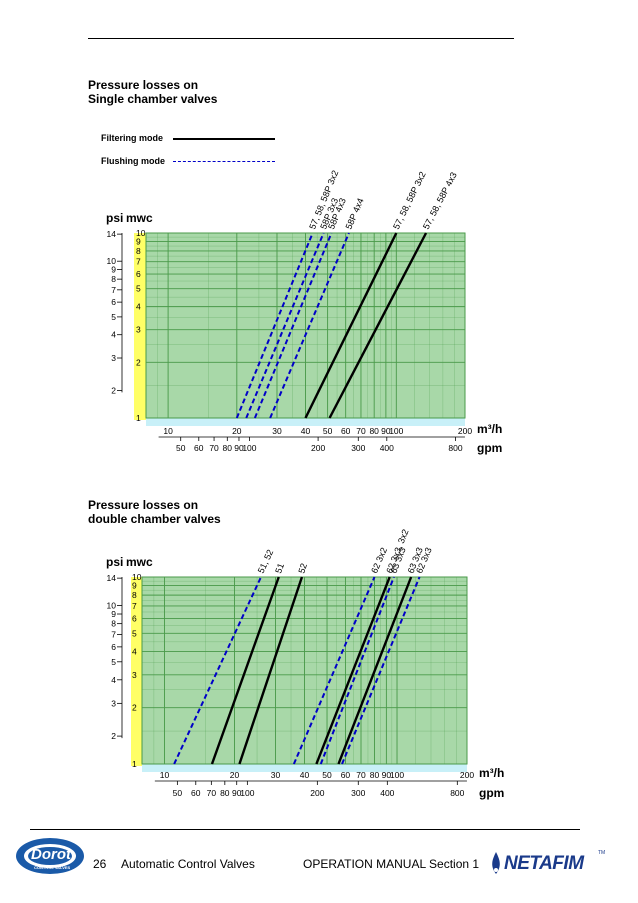  I want to click on chart2-title-line1: Pressure losses on, so click(143, 505).